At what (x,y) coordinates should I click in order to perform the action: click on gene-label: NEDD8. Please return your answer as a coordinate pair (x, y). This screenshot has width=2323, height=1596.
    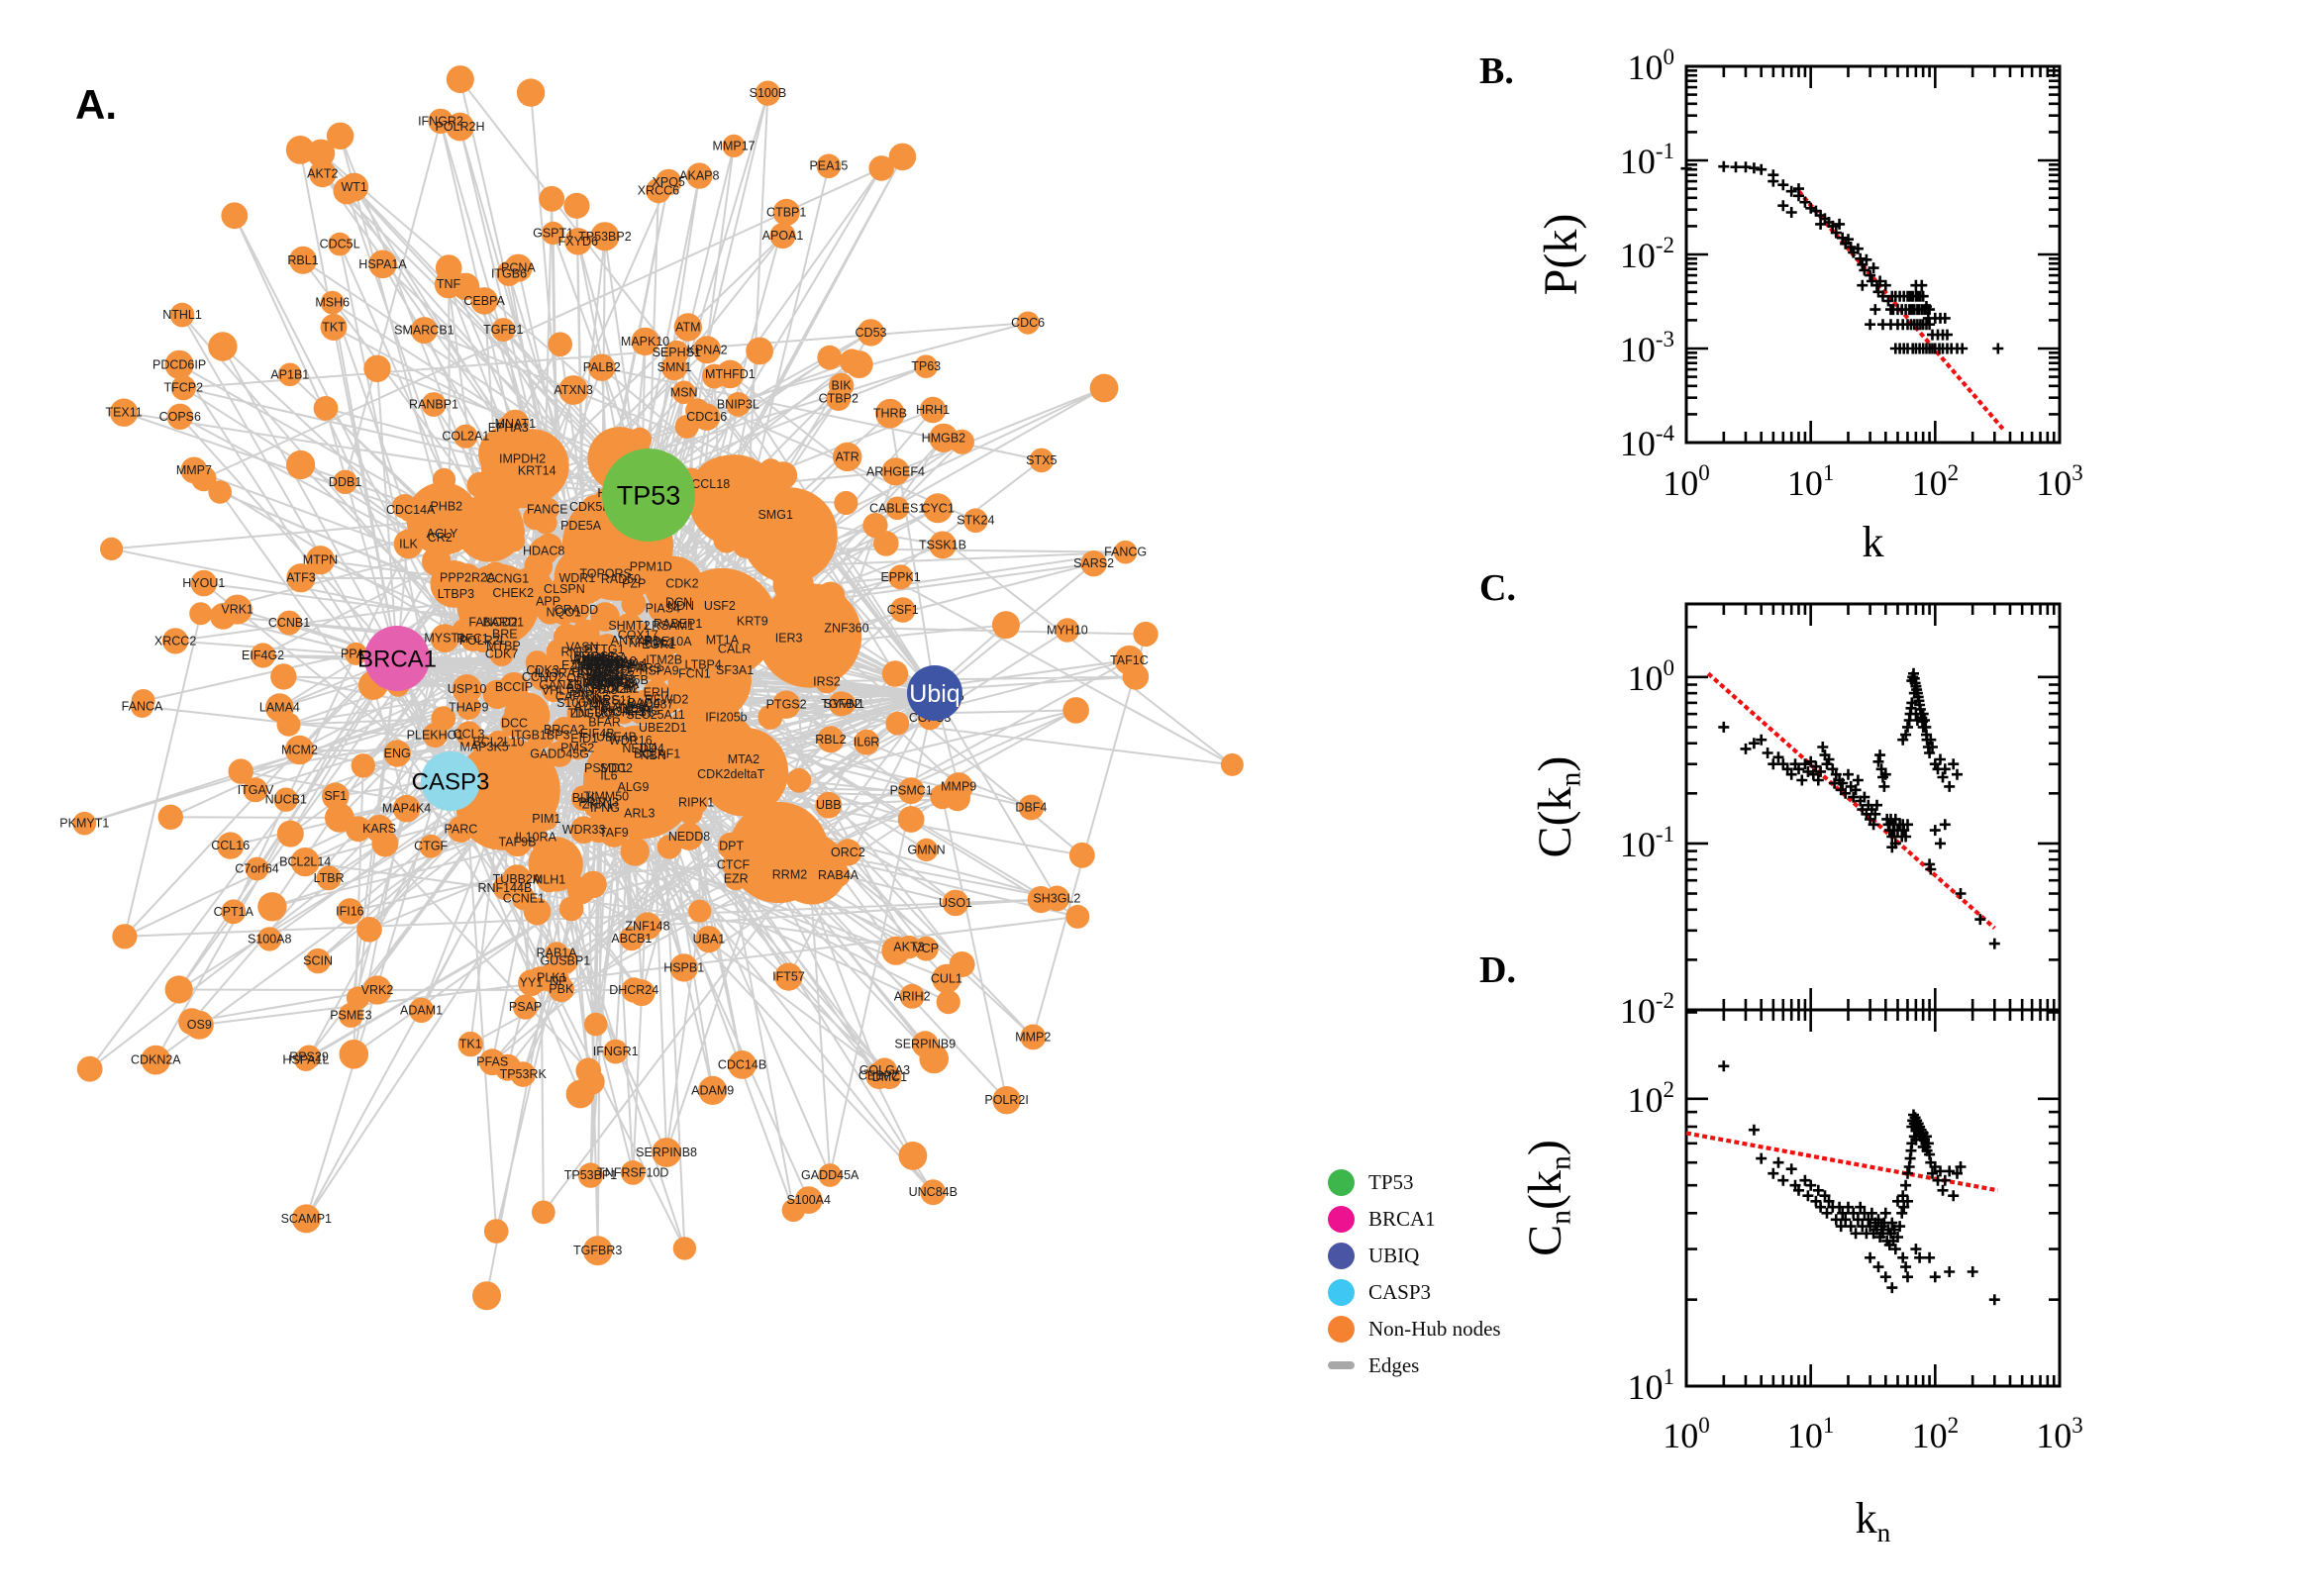
    Looking at the image, I should click on (689, 837).